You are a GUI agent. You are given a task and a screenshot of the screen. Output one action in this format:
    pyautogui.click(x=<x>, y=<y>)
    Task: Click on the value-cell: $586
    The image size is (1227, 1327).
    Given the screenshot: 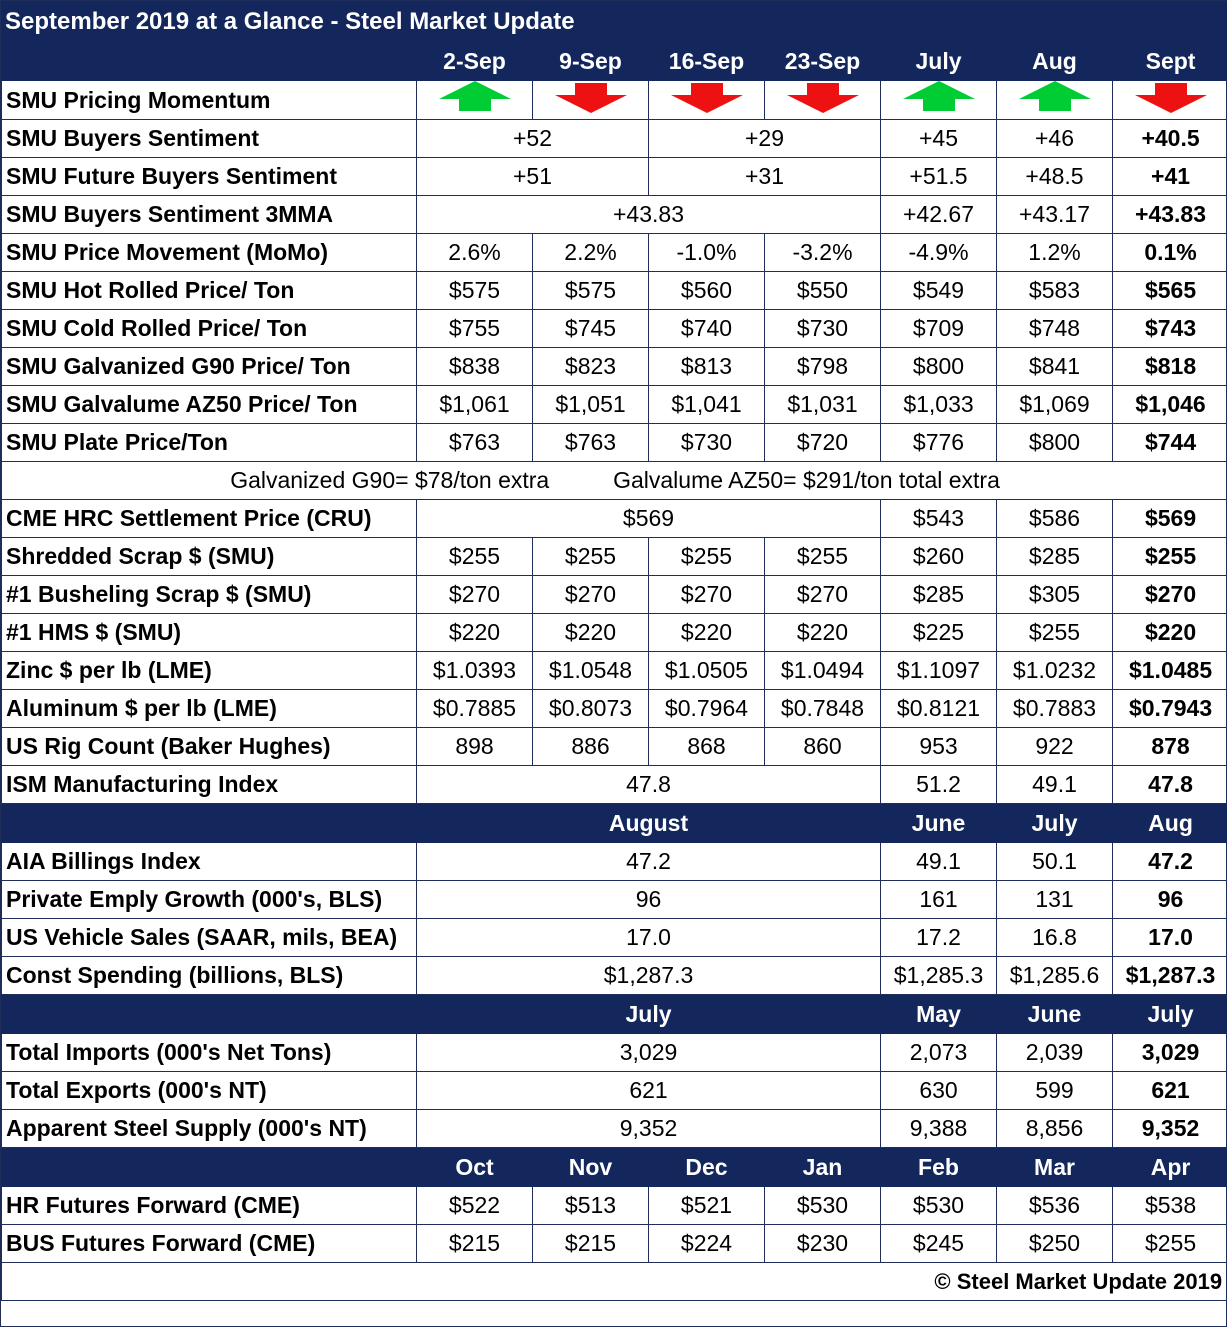 What is the action you would take?
    pyautogui.click(x=1054, y=518)
    